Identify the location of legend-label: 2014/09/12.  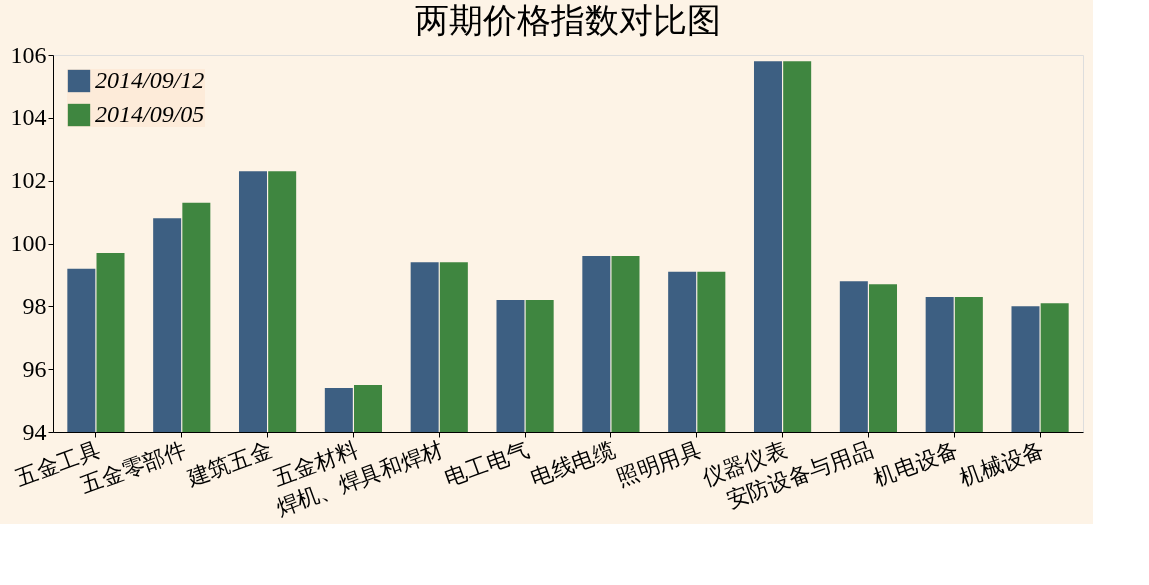
(150, 80).